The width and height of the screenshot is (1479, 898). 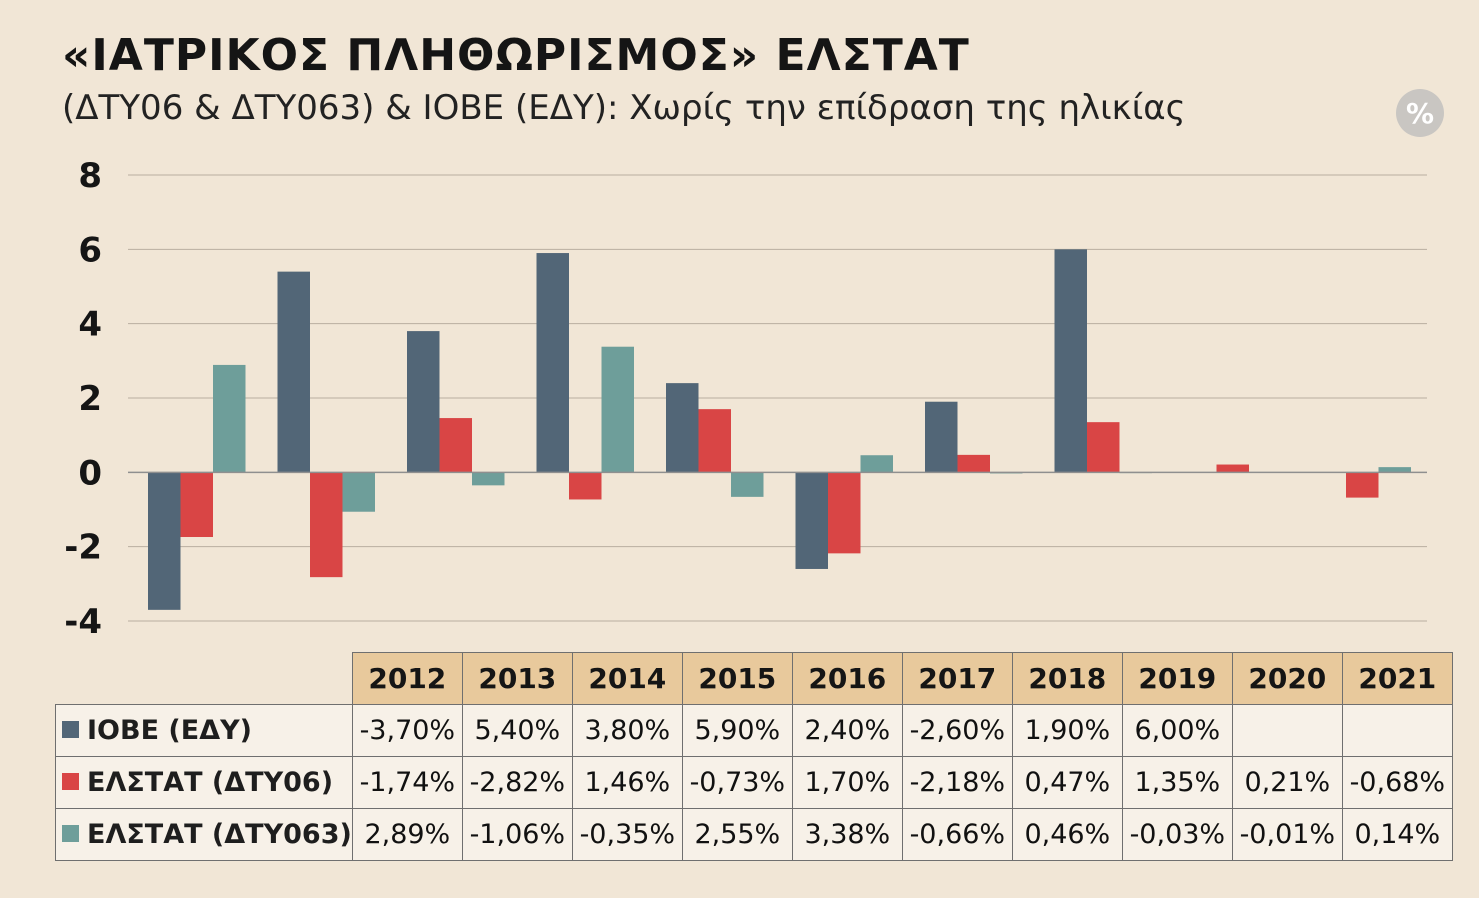 What do you see at coordinates (210, 782) in the screenshot?
I see `series-name: ΕΛΣΤΑΤ (ΔΤΥ06)` at bounding box center [210, 782].